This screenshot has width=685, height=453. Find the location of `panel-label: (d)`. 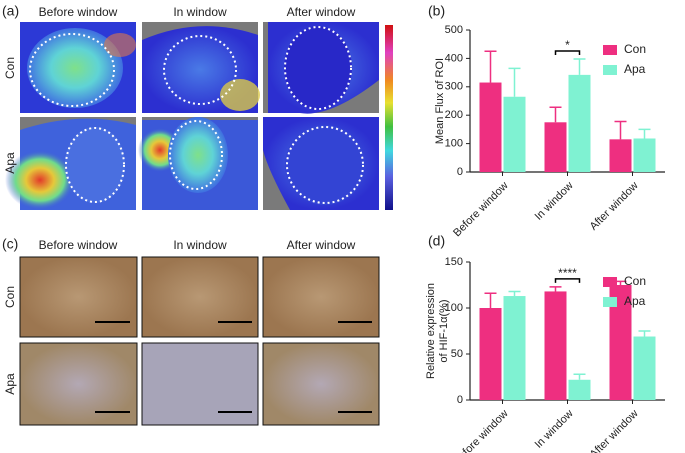

panel-label: (d) is located at coordinates (436, 241).